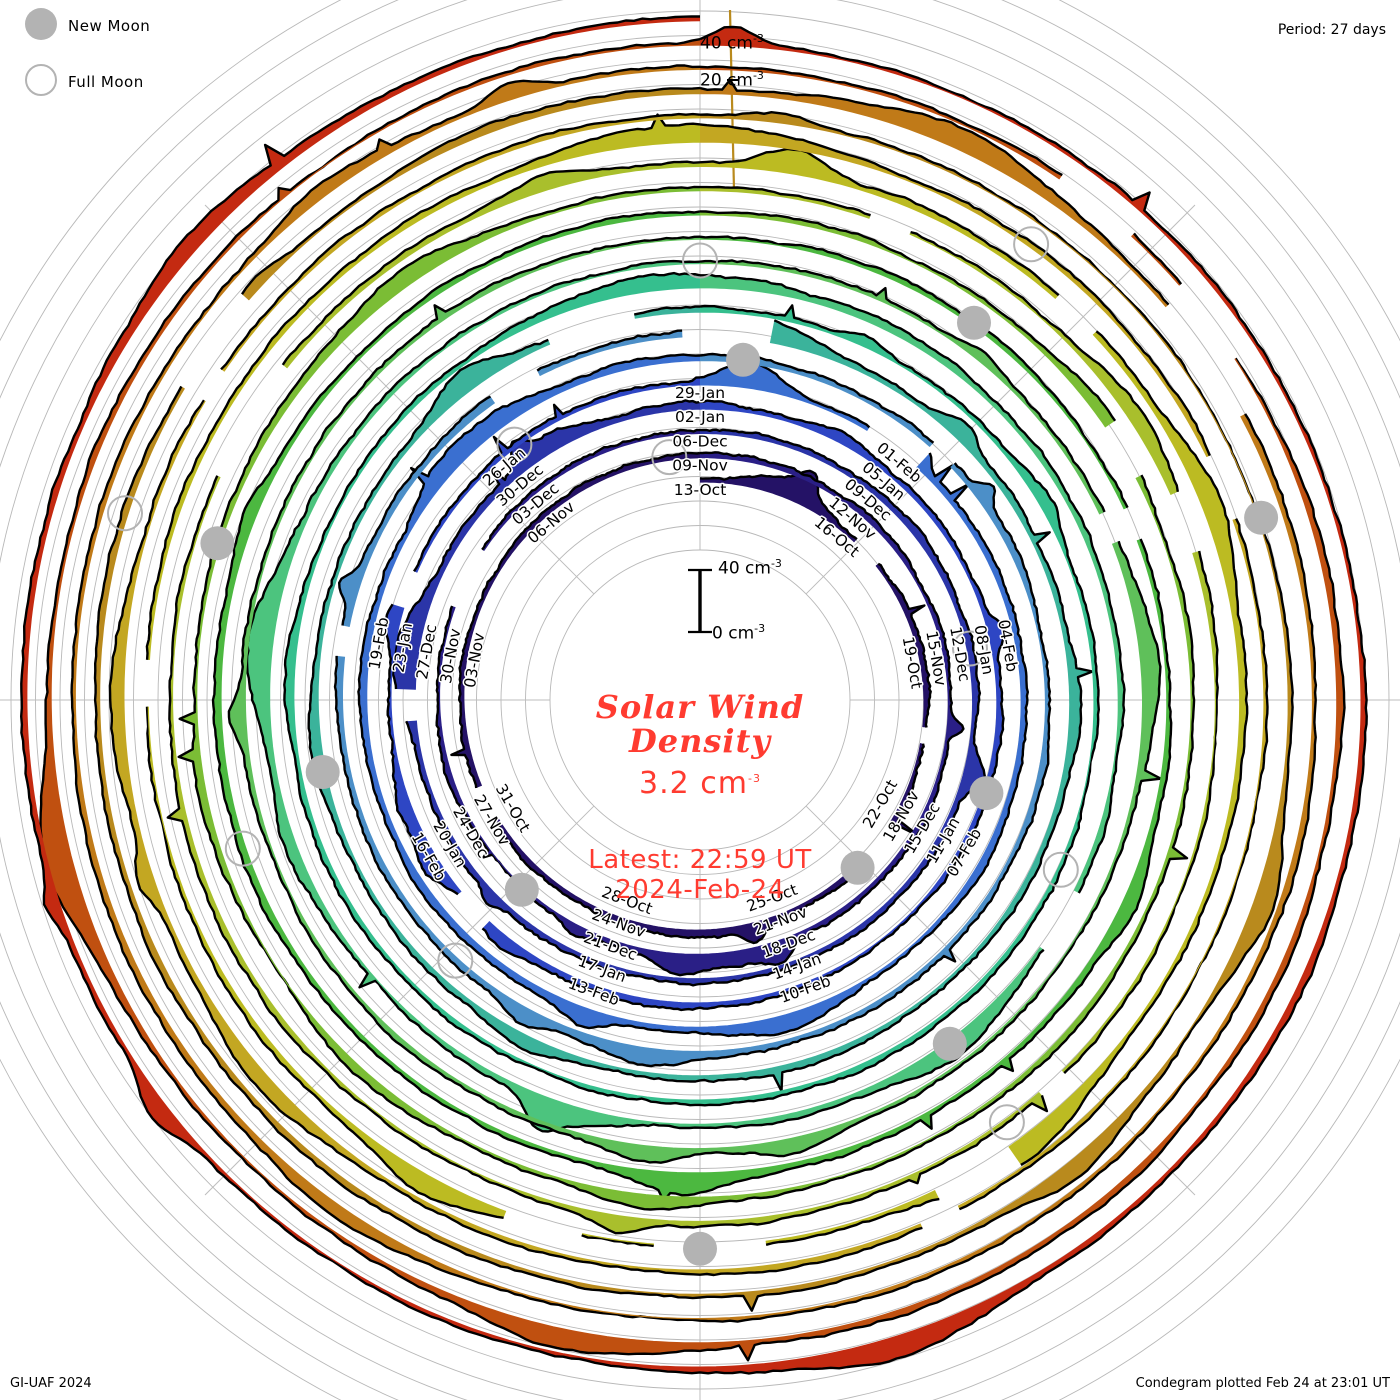 This screenshot has height=1400, width=1400. What do you see at coordinates (700, 601) in the screenshot?
I see `scale-bar` at bounding box center [700, 601].